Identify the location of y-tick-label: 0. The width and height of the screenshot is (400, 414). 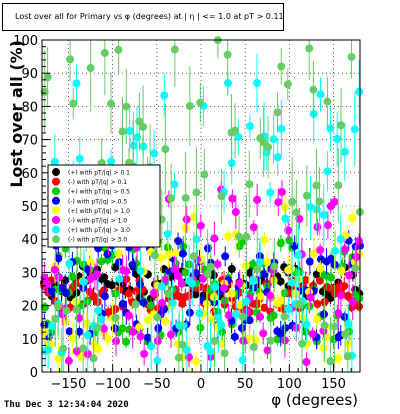
(34, 373).